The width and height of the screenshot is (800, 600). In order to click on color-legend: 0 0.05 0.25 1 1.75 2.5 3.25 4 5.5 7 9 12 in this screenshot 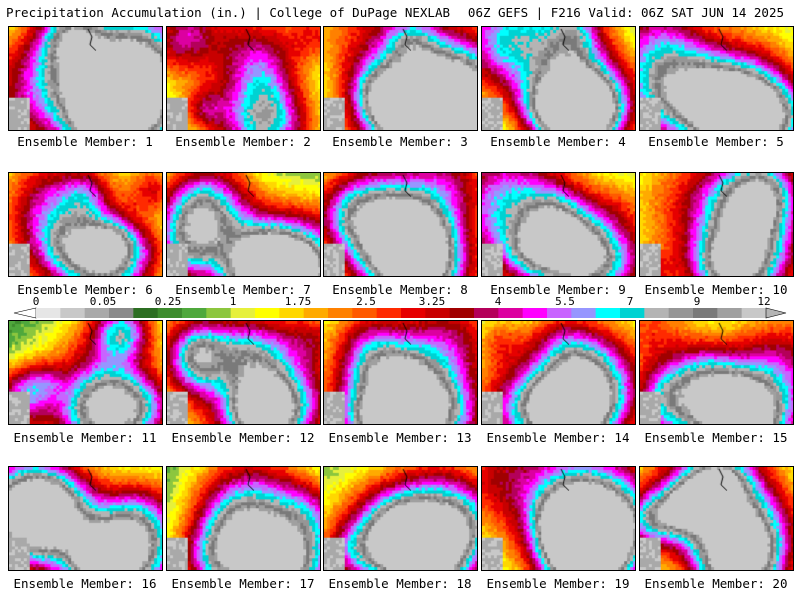, I will do `click(400, 308)`.